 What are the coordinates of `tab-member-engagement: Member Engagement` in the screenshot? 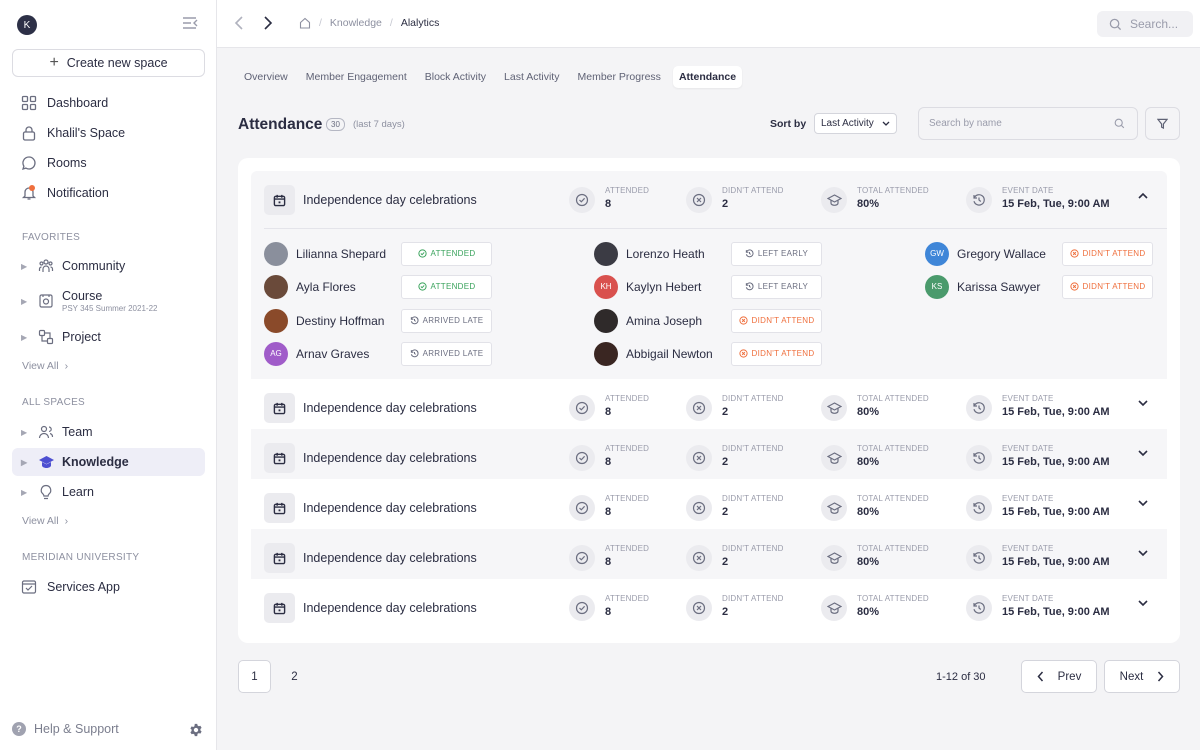 It's located at (356, 77).